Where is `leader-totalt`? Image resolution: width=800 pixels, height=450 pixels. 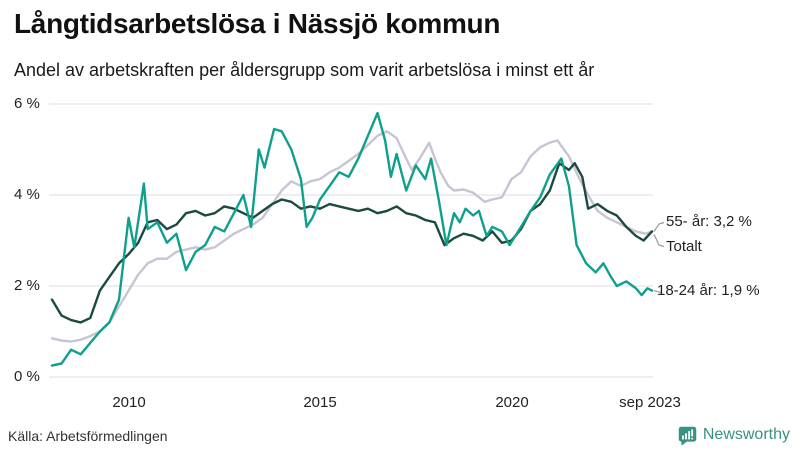 leader-totalt is located at coordinates (659, 241).